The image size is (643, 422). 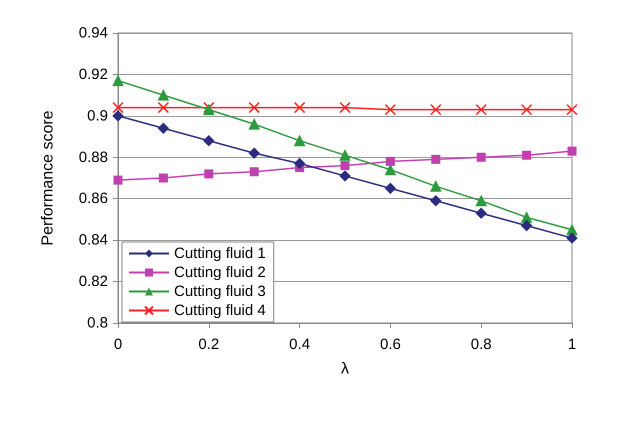 What do you see at coordinates (118, 344) in the screenshot?
I see `x-tick-label: 0` at bounding box center [118, 344].